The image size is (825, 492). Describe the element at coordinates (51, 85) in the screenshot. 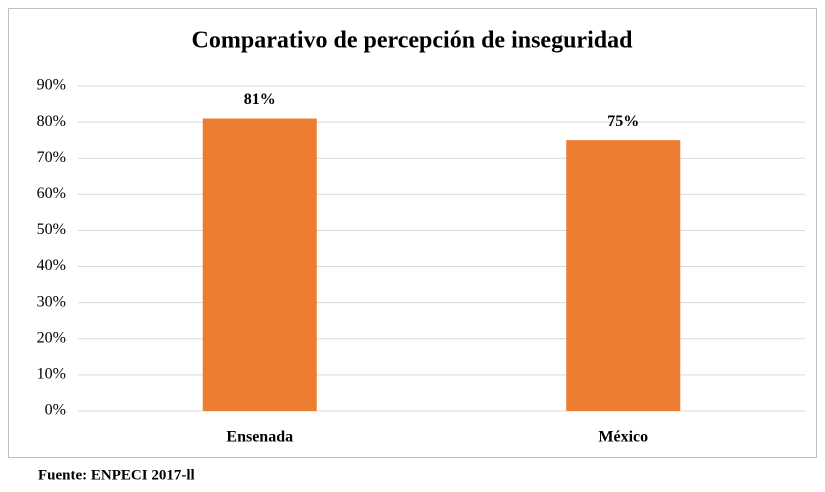

I see `y-tick-label: 90%` at that location.